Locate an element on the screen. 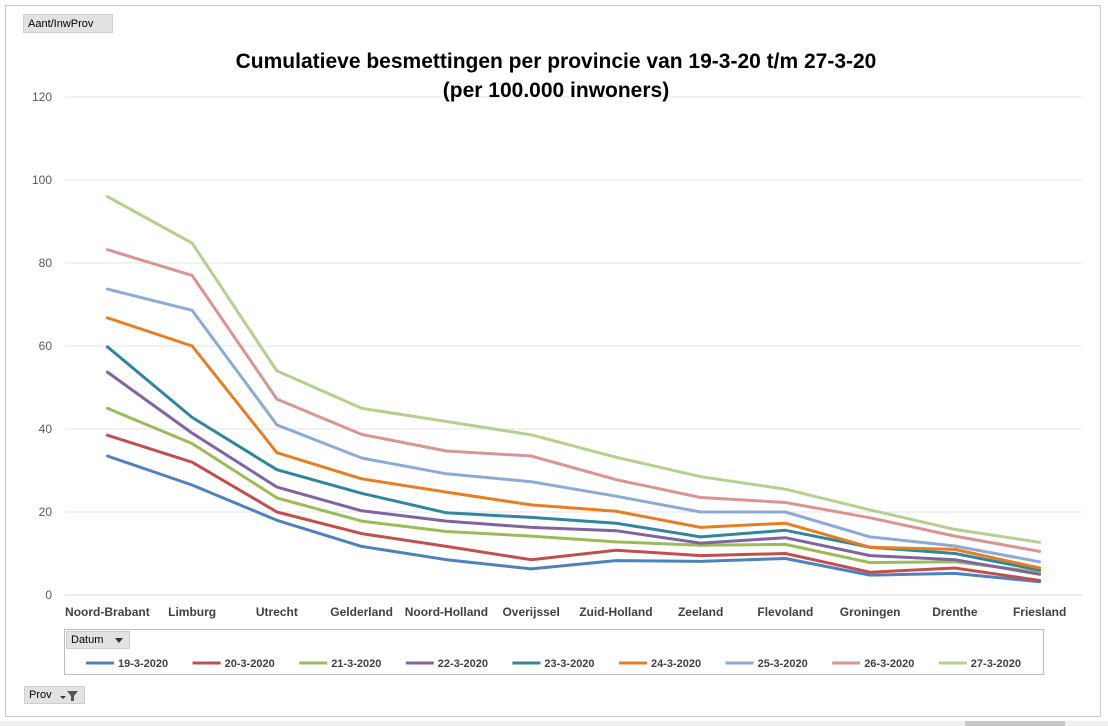 Image resolution: width=1108 pixels, height=726 pixels. scrollbar-thumb is located at coordinates (1015, 723).